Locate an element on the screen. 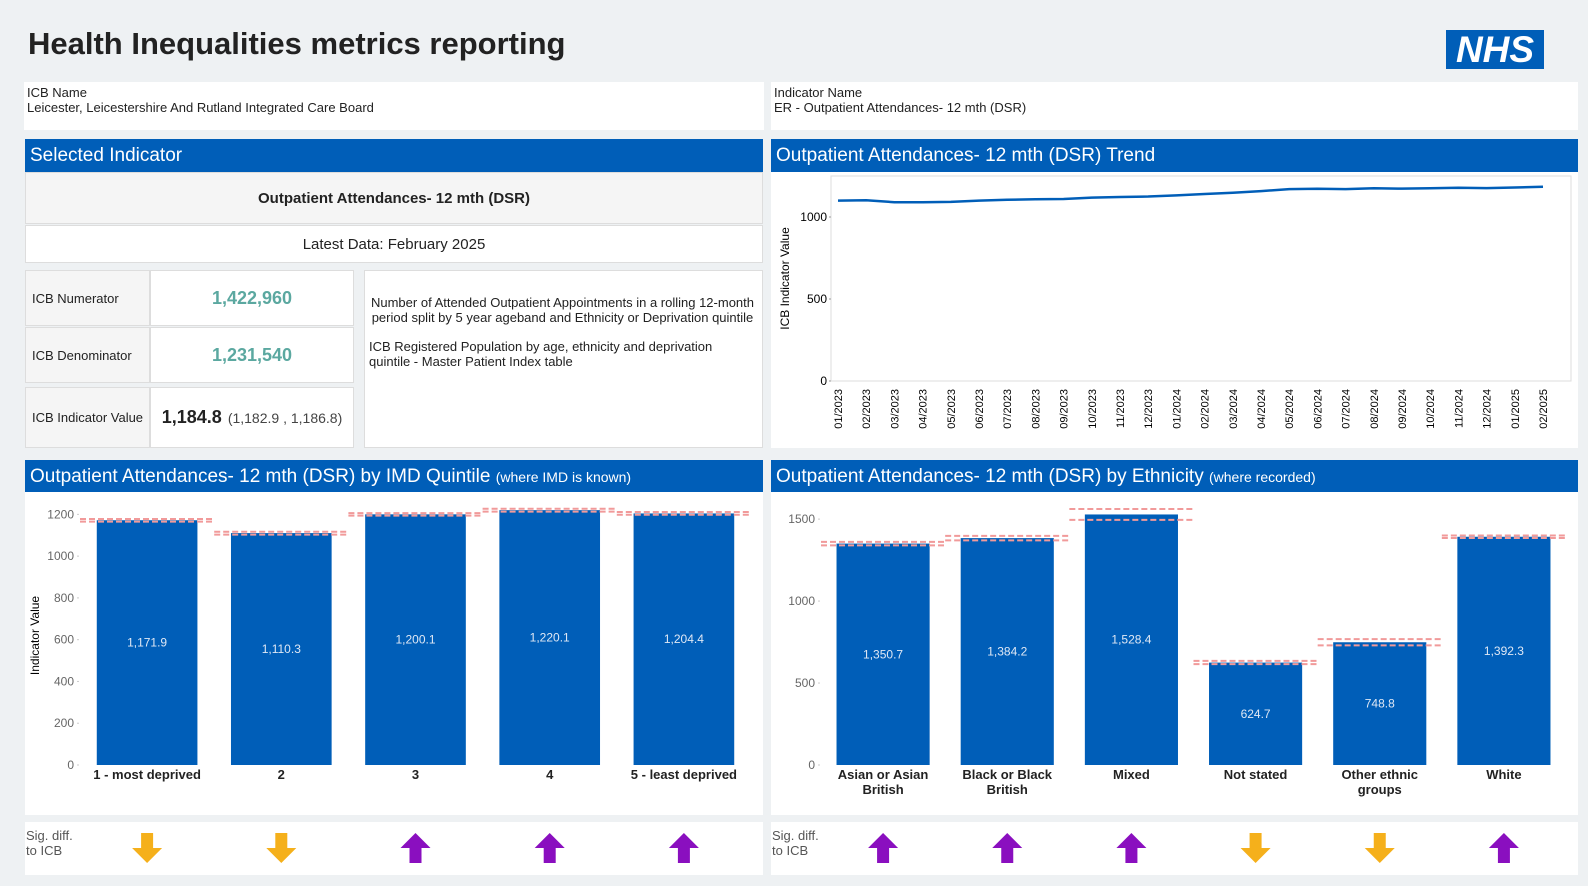 The image size is (1588, 886). icb-label: ICB Name is located at coordinates (57, 92).